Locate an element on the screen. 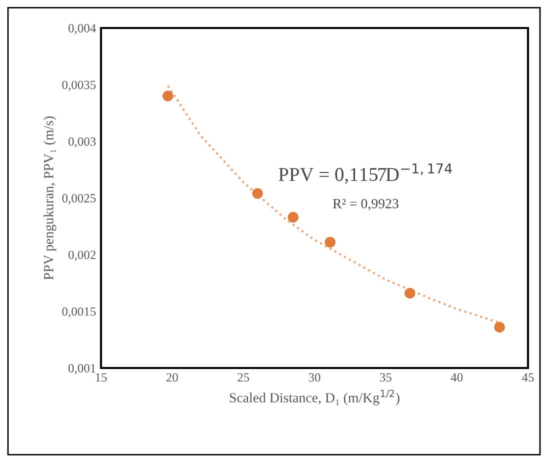 This screenshot has height=457, width=542. x-tick-label: 30 is located at coordinates (314, 377).